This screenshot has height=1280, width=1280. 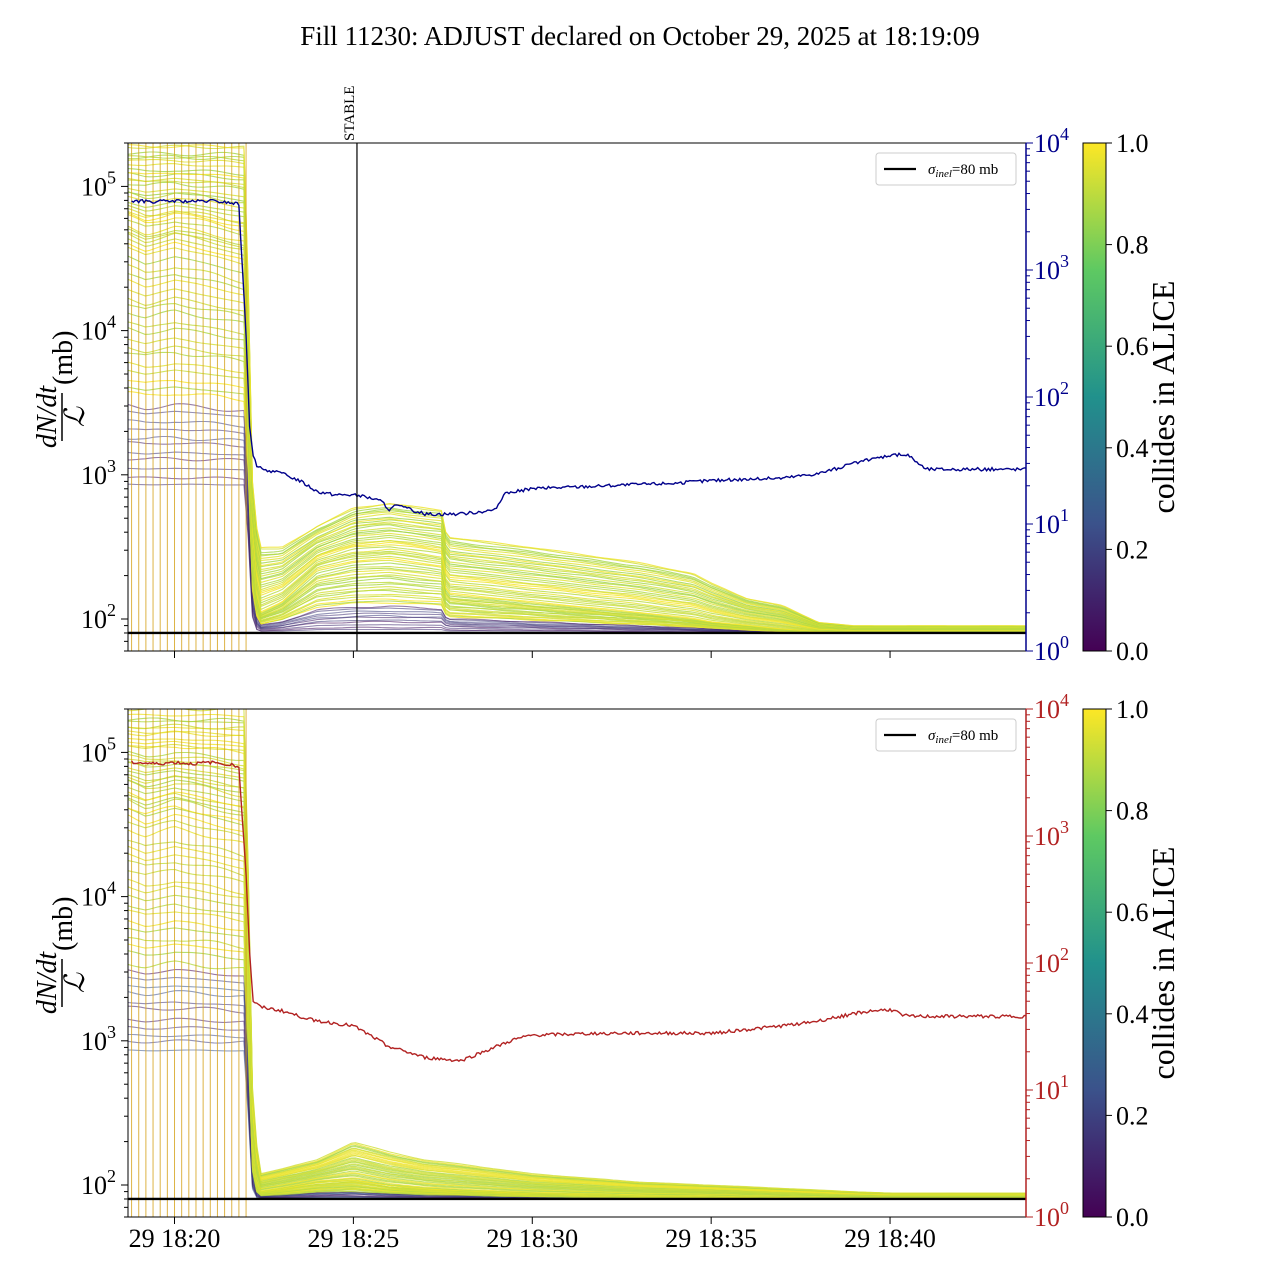 I want to click on top-colorbar-label: collides in ALICE, so click(x=1163, y=397).